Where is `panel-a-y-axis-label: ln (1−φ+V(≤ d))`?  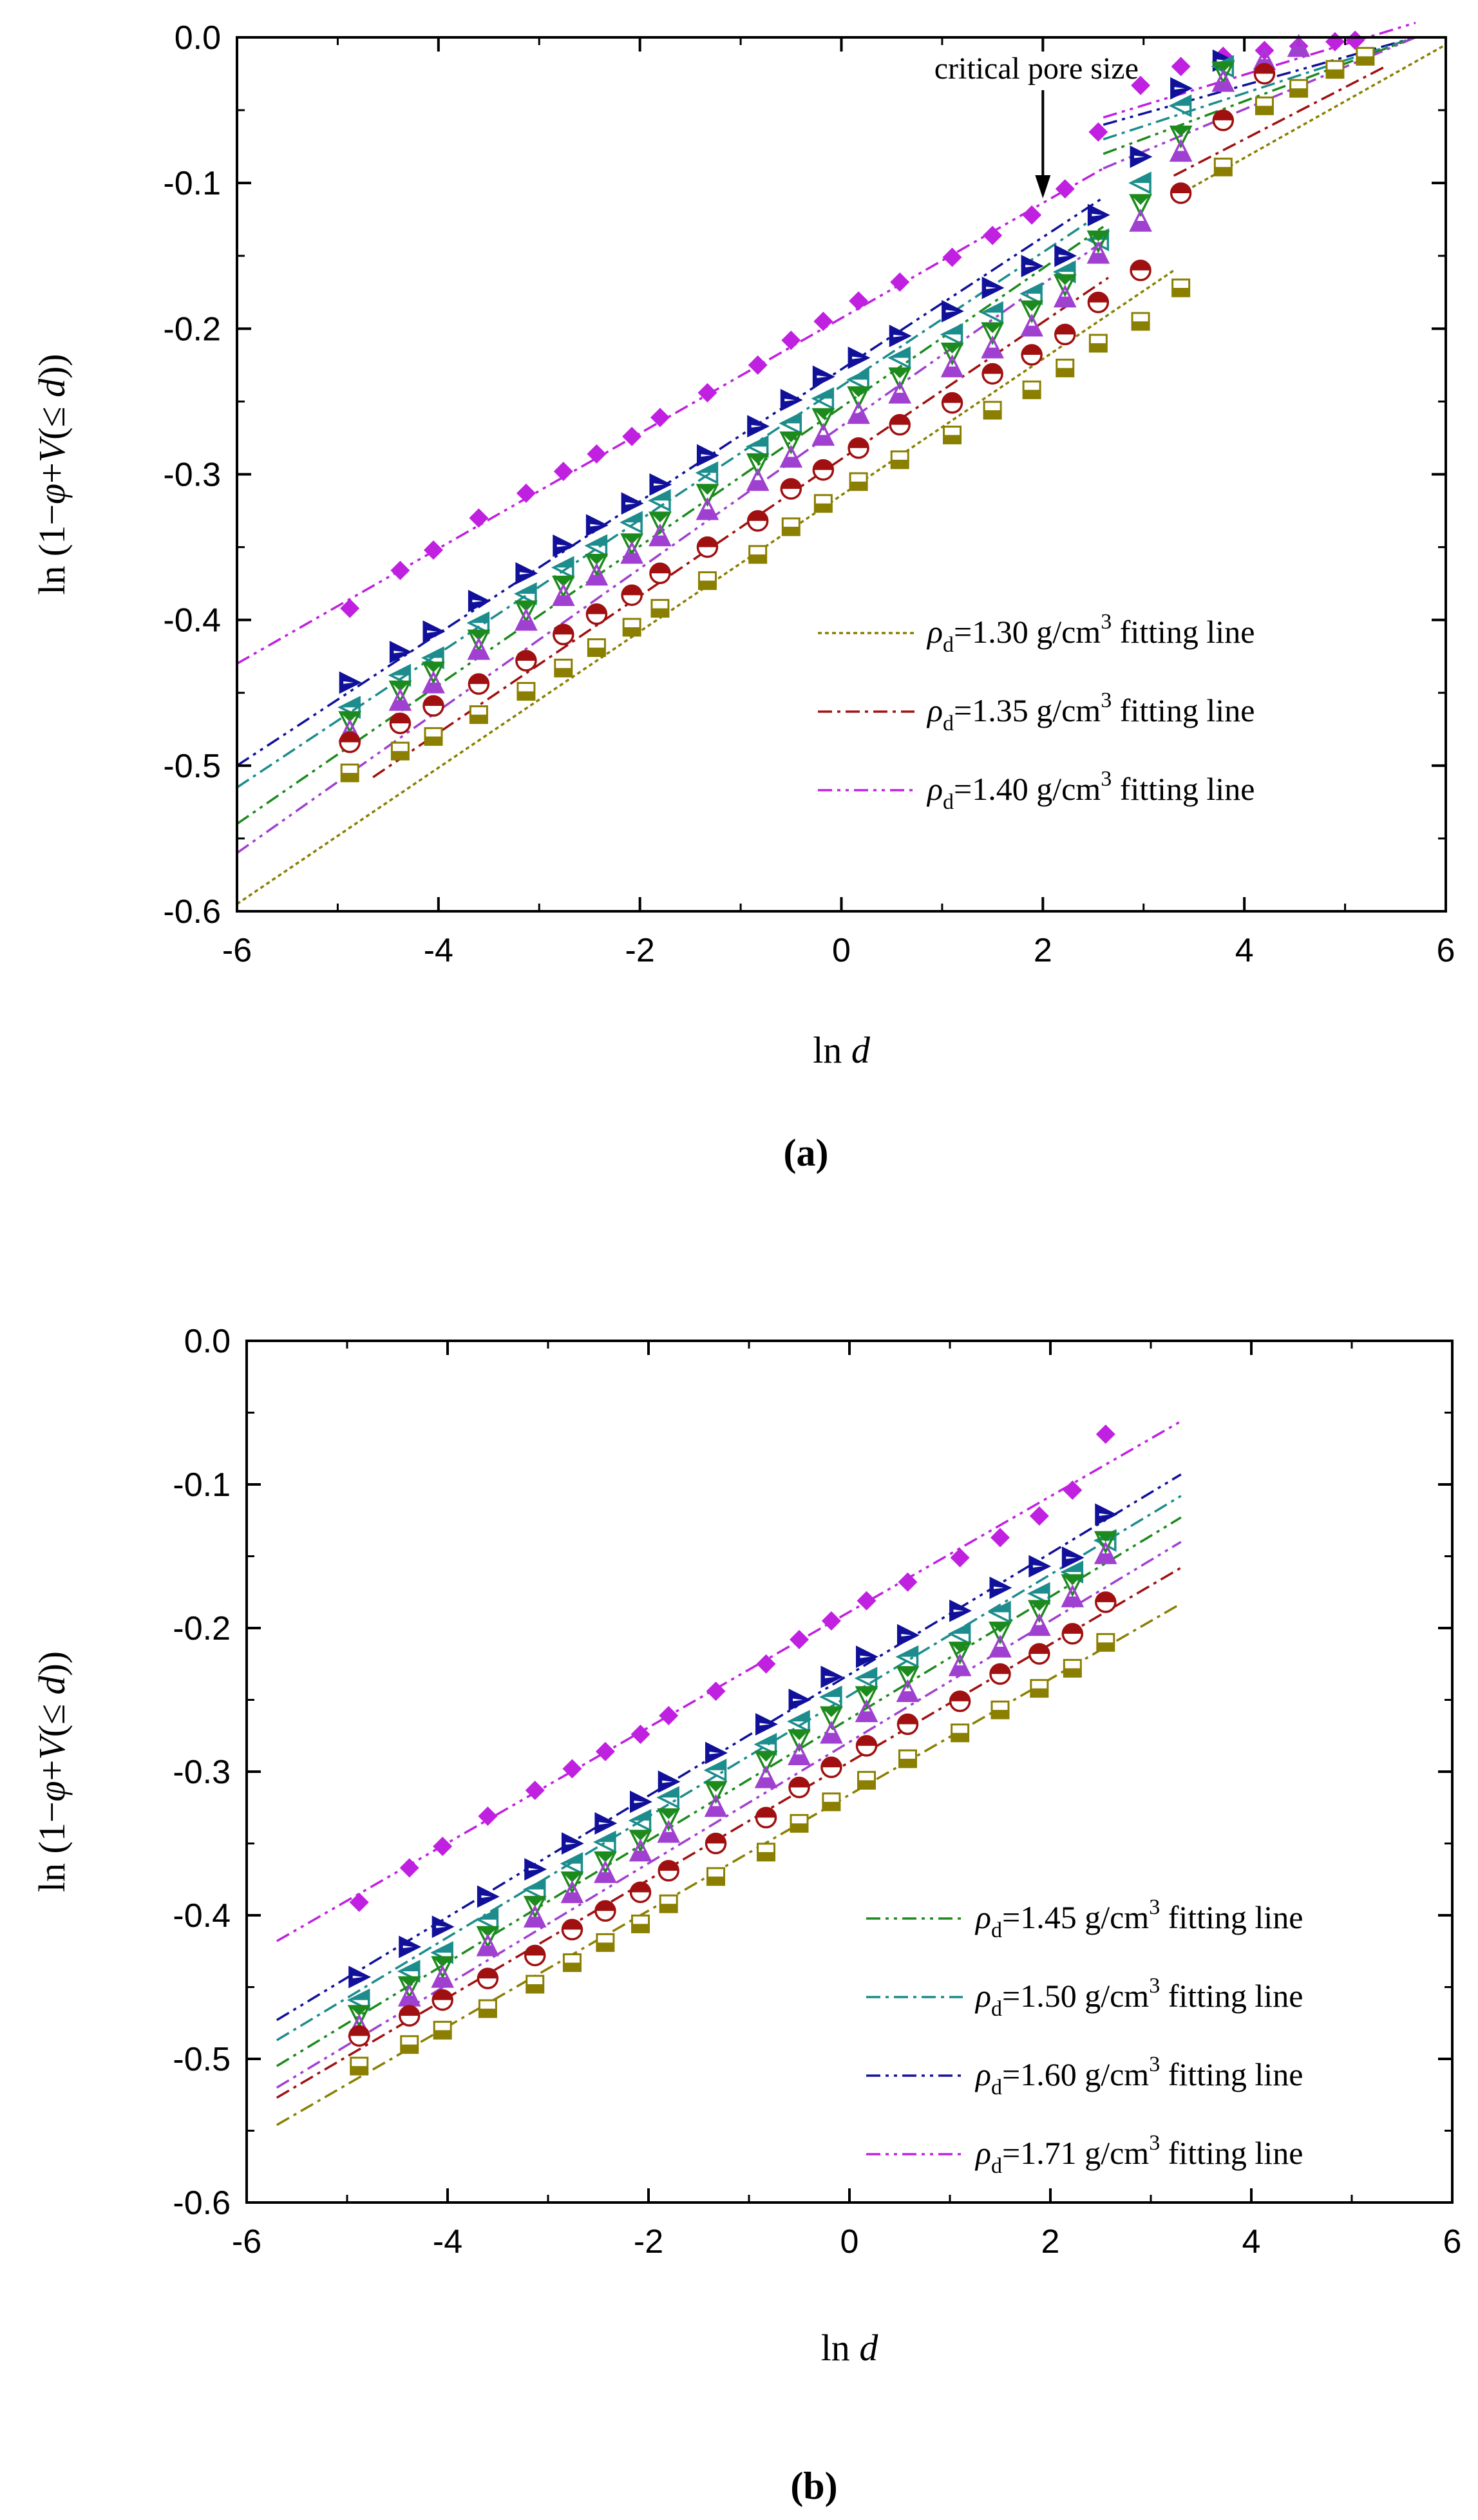 panel-a-y-axis-label: ln (1−φ+V(≤ d)) is located at coordinates (52, 474).